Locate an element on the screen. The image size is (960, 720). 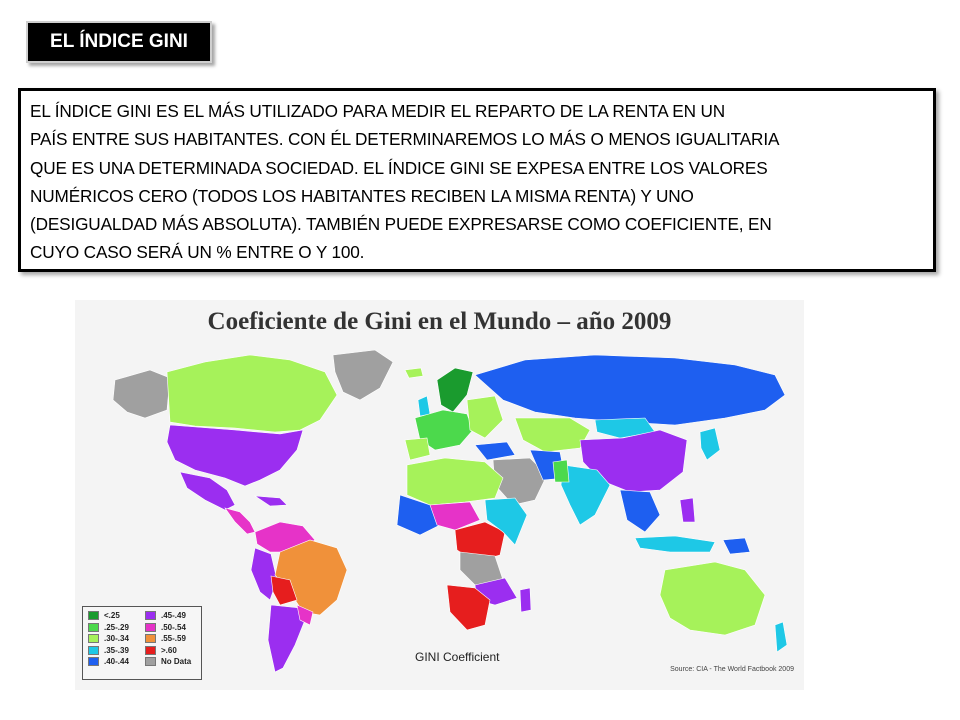
iberia-region is located at coordinates (417, 449).